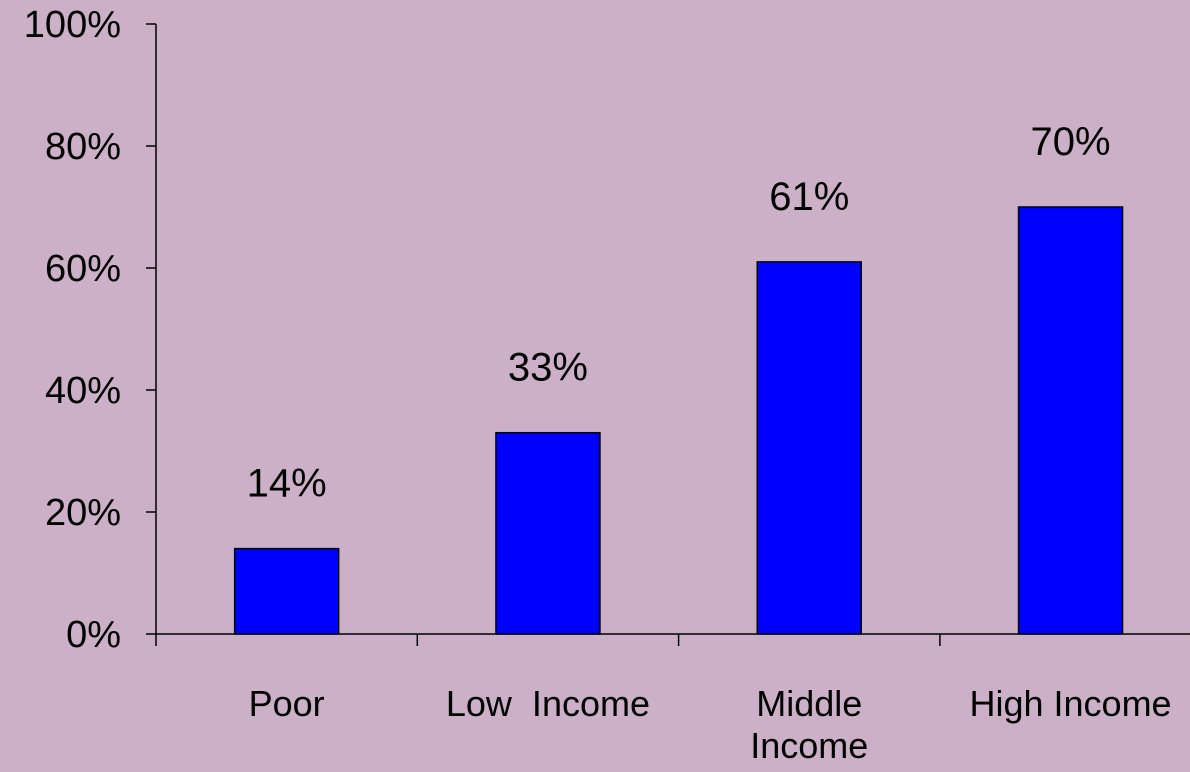 The width and height of the screenshot is (1190, 772). What do you see at coordinates (83, 147) in the screenshot?
I see `y-tick-label: 80%` at bounding box center [83, 147].